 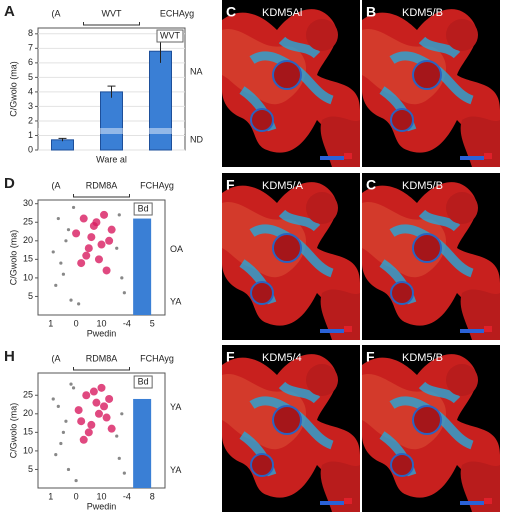 What do you see at coordinates (30, 62) in the screenshot?
I see `y-tick-label: 6` at bounding box center [30, 62].